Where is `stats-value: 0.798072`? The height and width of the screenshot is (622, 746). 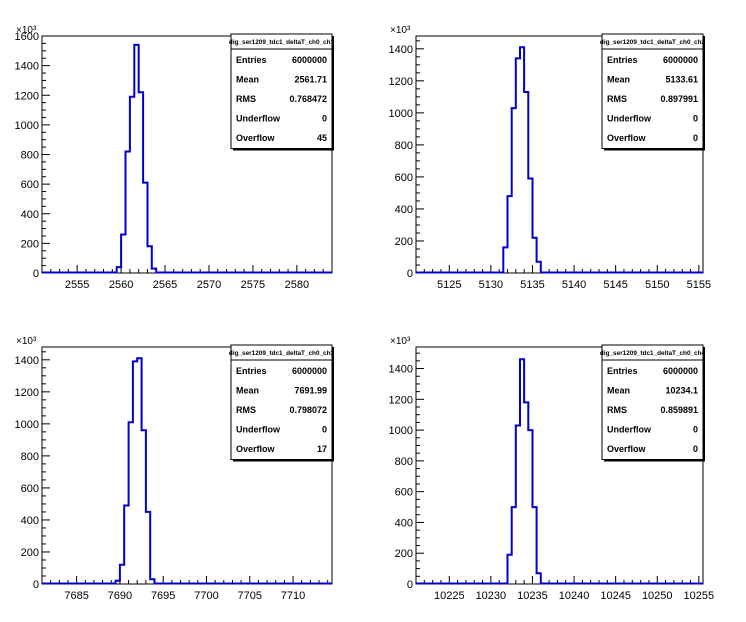 stats-value: 0.798072 is located at coordinates (308, 410).